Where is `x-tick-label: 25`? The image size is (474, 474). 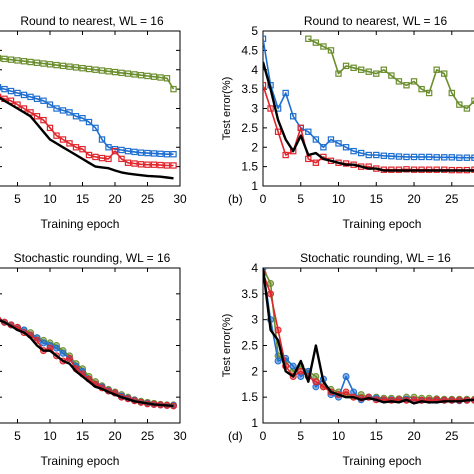 x-tick-label: 25 is located at coordinates (452, 436).